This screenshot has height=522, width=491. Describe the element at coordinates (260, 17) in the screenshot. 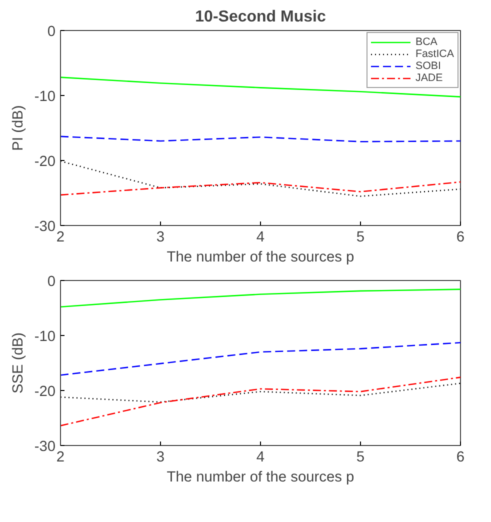

I see `chart-title: 10-Second Music` at that location.